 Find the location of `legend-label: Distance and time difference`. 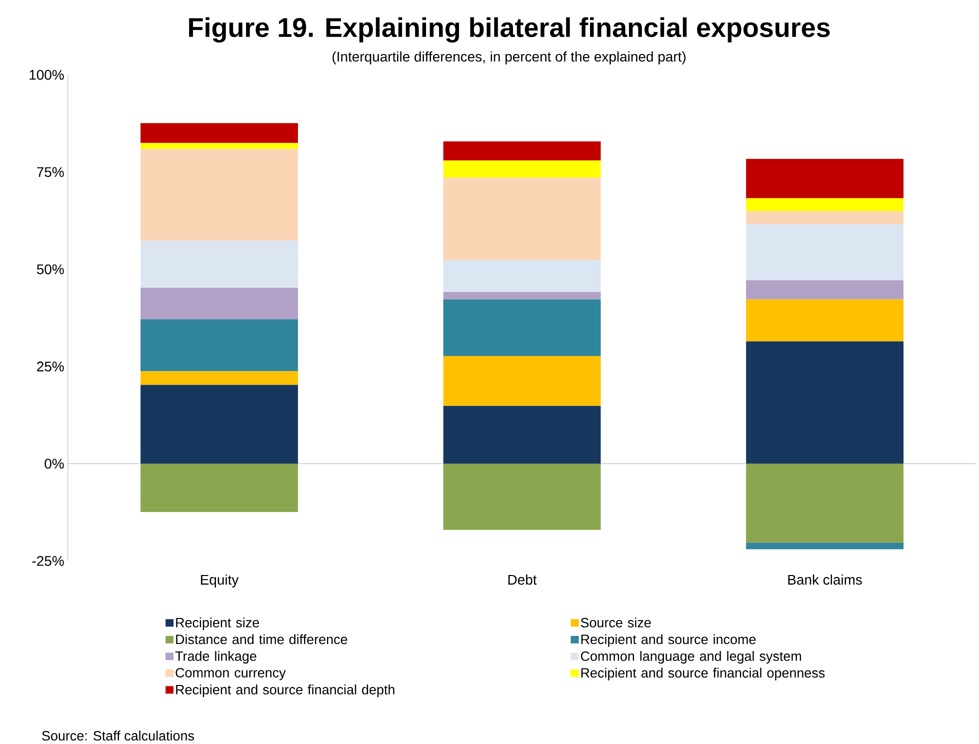

legend-label: Distance and time difference is located at coordinates (262, 639).